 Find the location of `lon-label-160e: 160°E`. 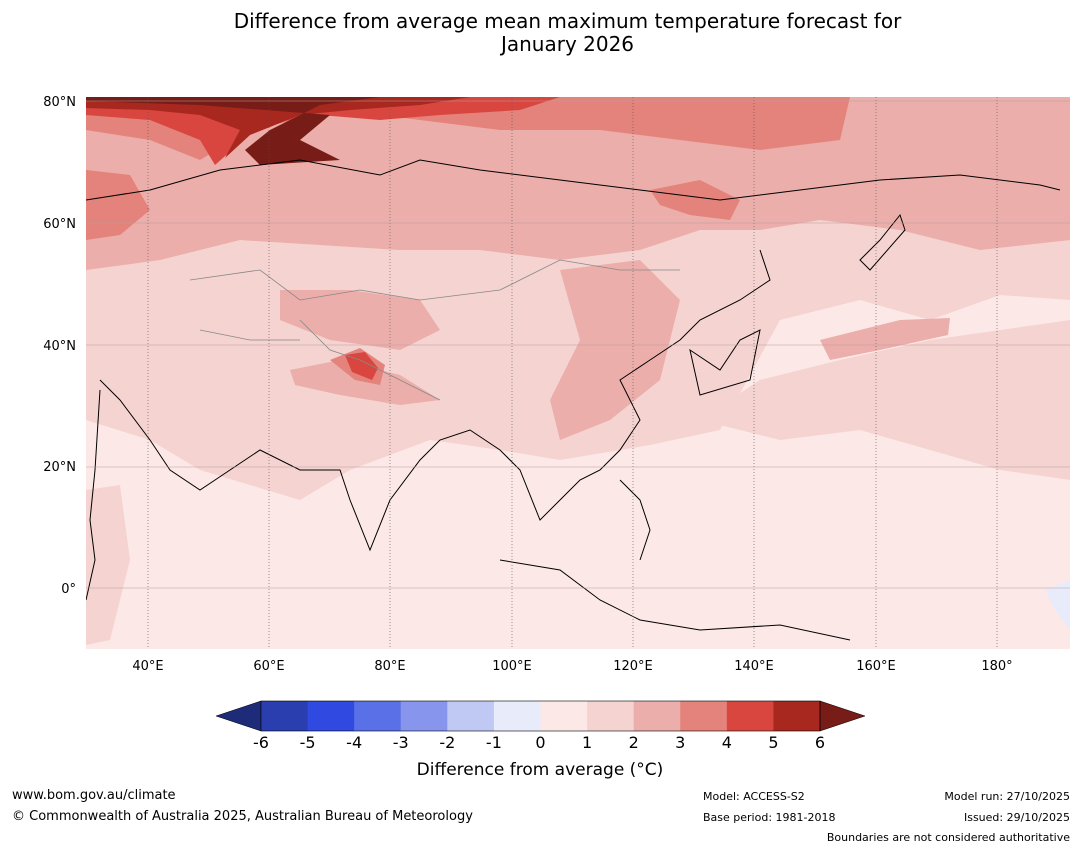

lon-label-160e: 160°E is located at coordinates (876, 666).